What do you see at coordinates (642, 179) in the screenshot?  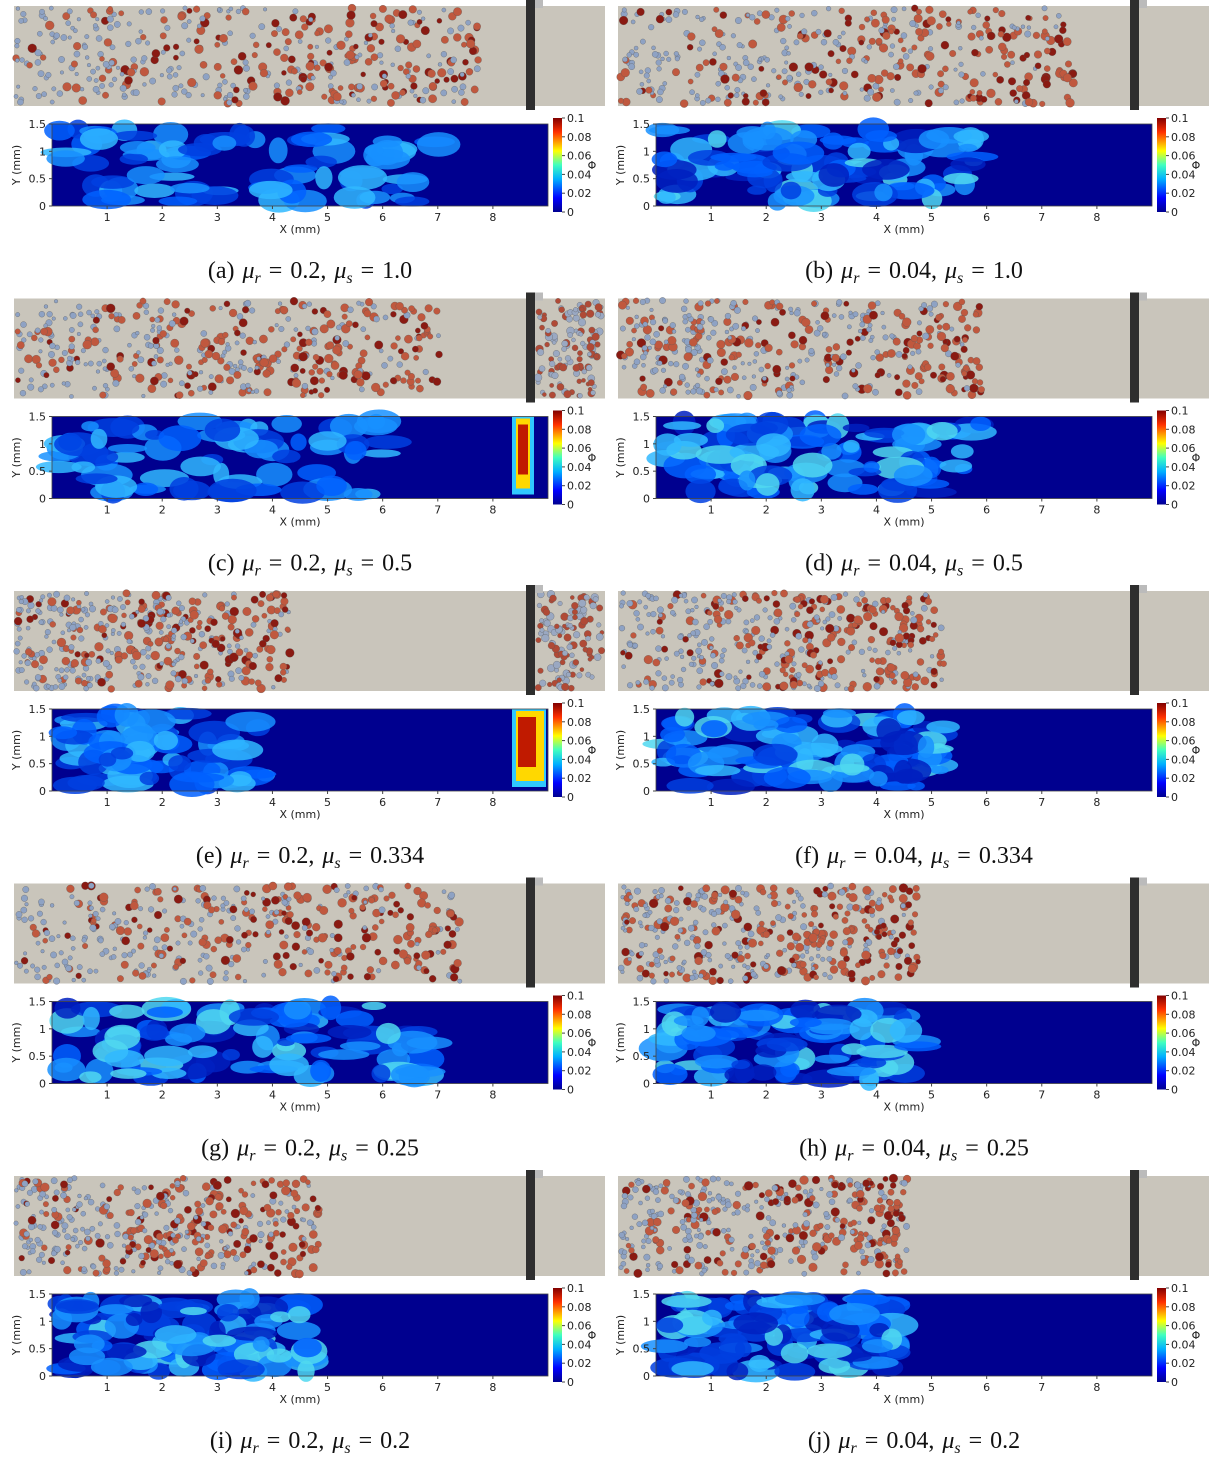 I see `y-tick-label: 0.5` at bounding box center [642, 179].